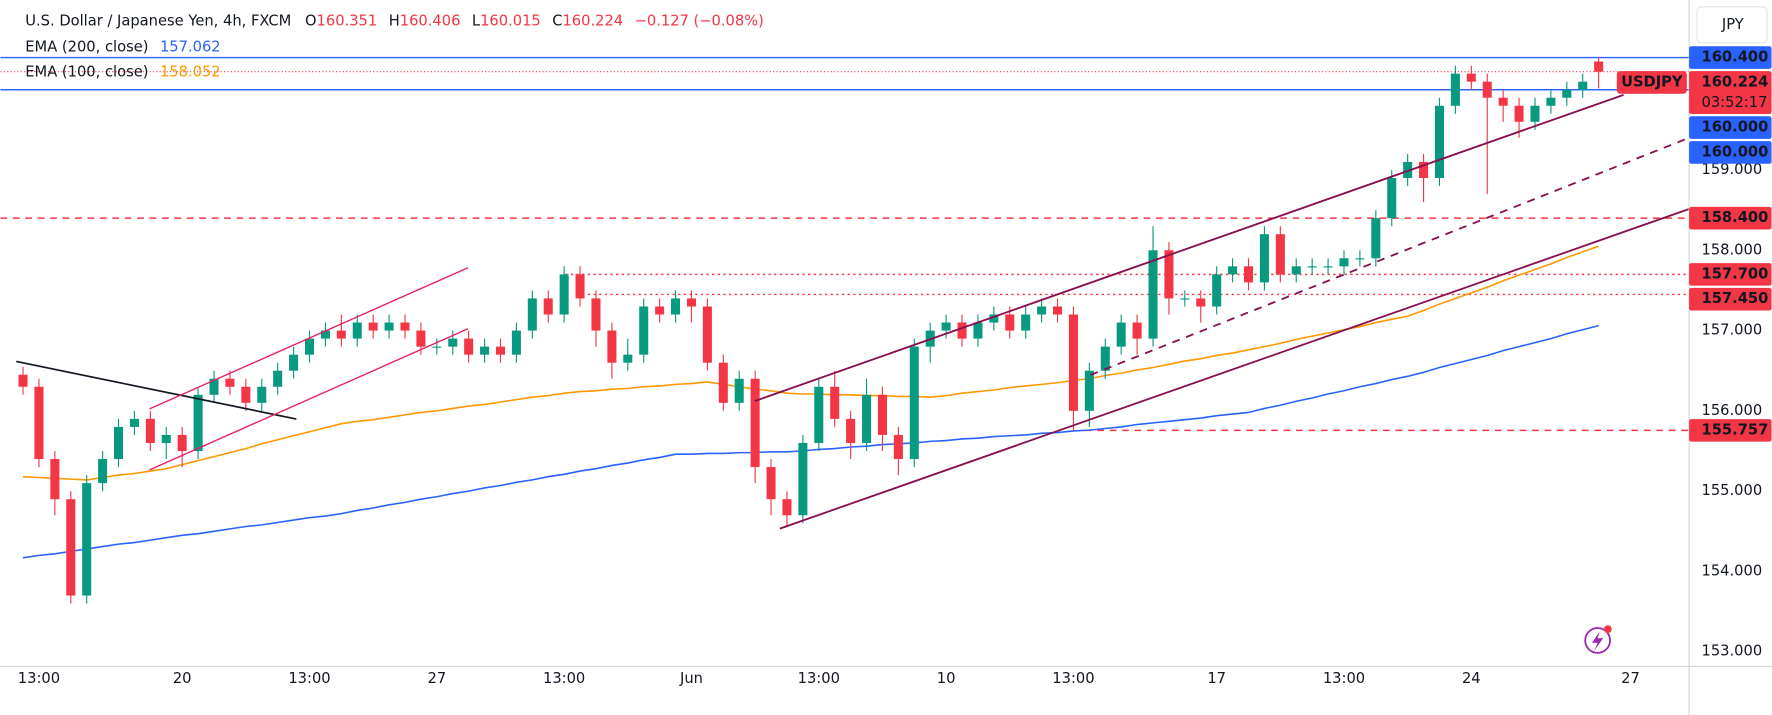 The height and width of the screenshot is (715, 1772). I want to click on current-price: 160.224, so click(1735, 81).